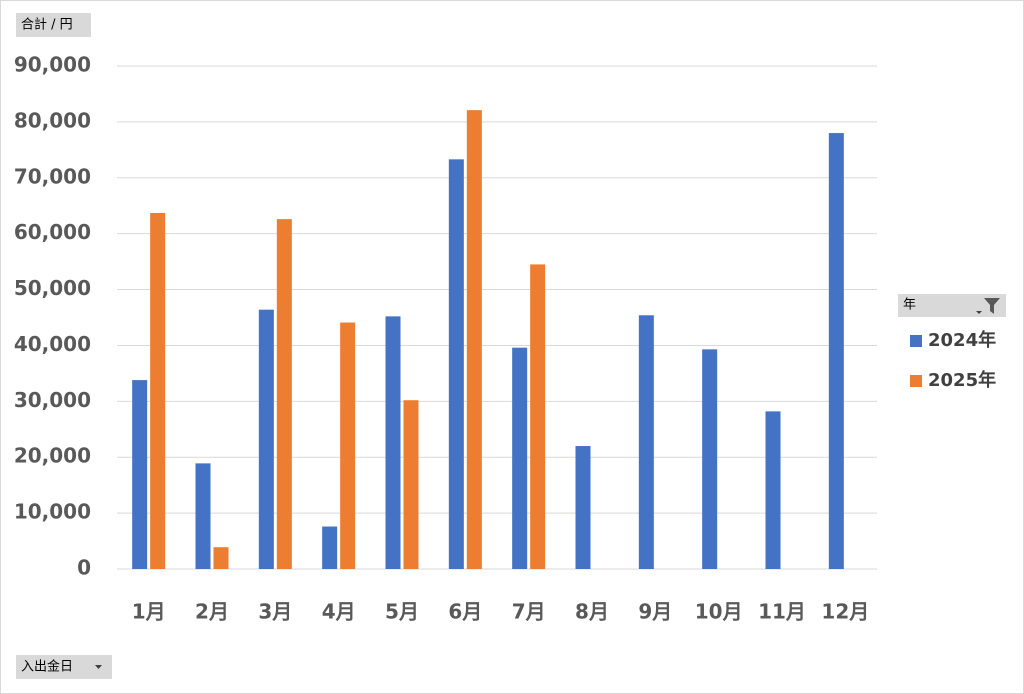  I want to click on values-field-button, so click(53, 25).